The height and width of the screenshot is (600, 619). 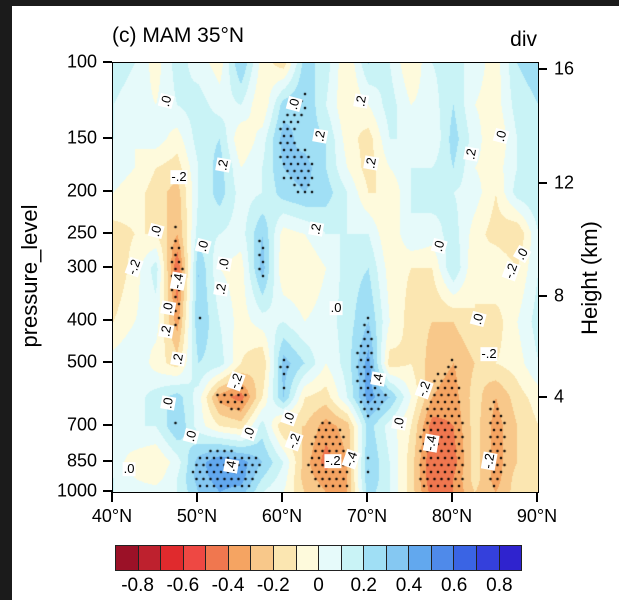 I want to click on colorbar-tick-label: 0, so click(x=318, y=585).